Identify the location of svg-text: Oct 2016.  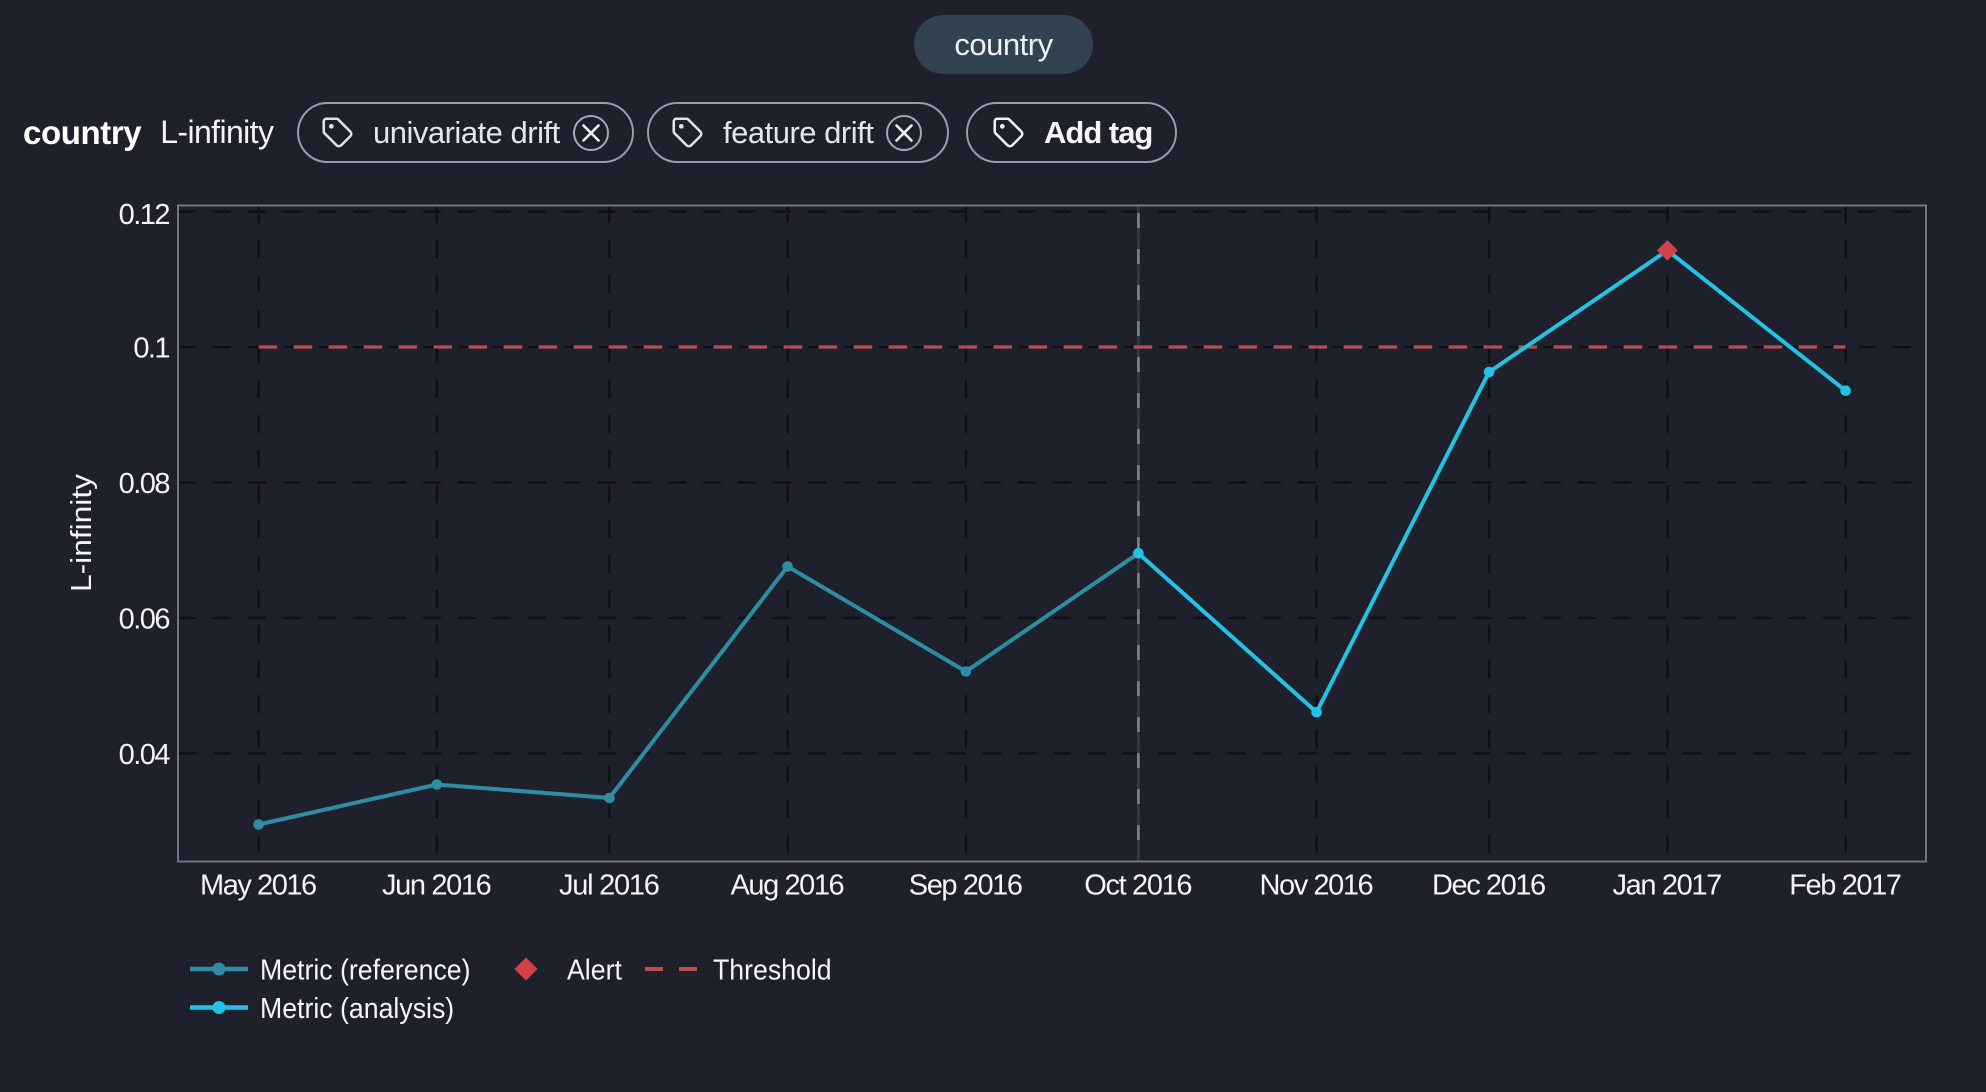
(1138, 886).